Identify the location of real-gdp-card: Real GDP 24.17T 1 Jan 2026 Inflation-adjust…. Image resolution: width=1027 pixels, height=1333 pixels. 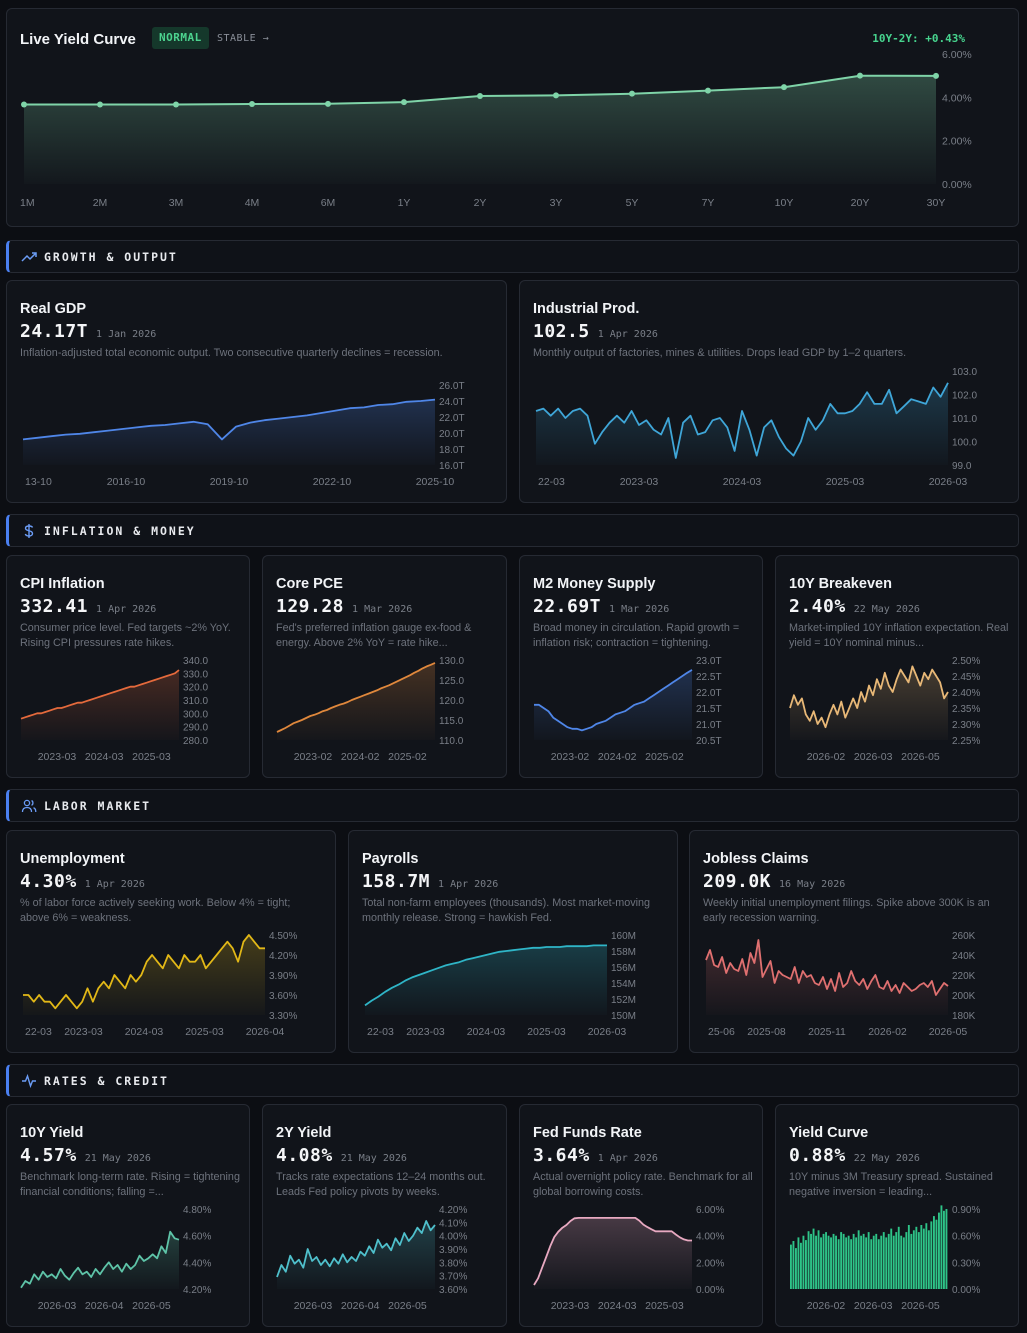
(256, 391).